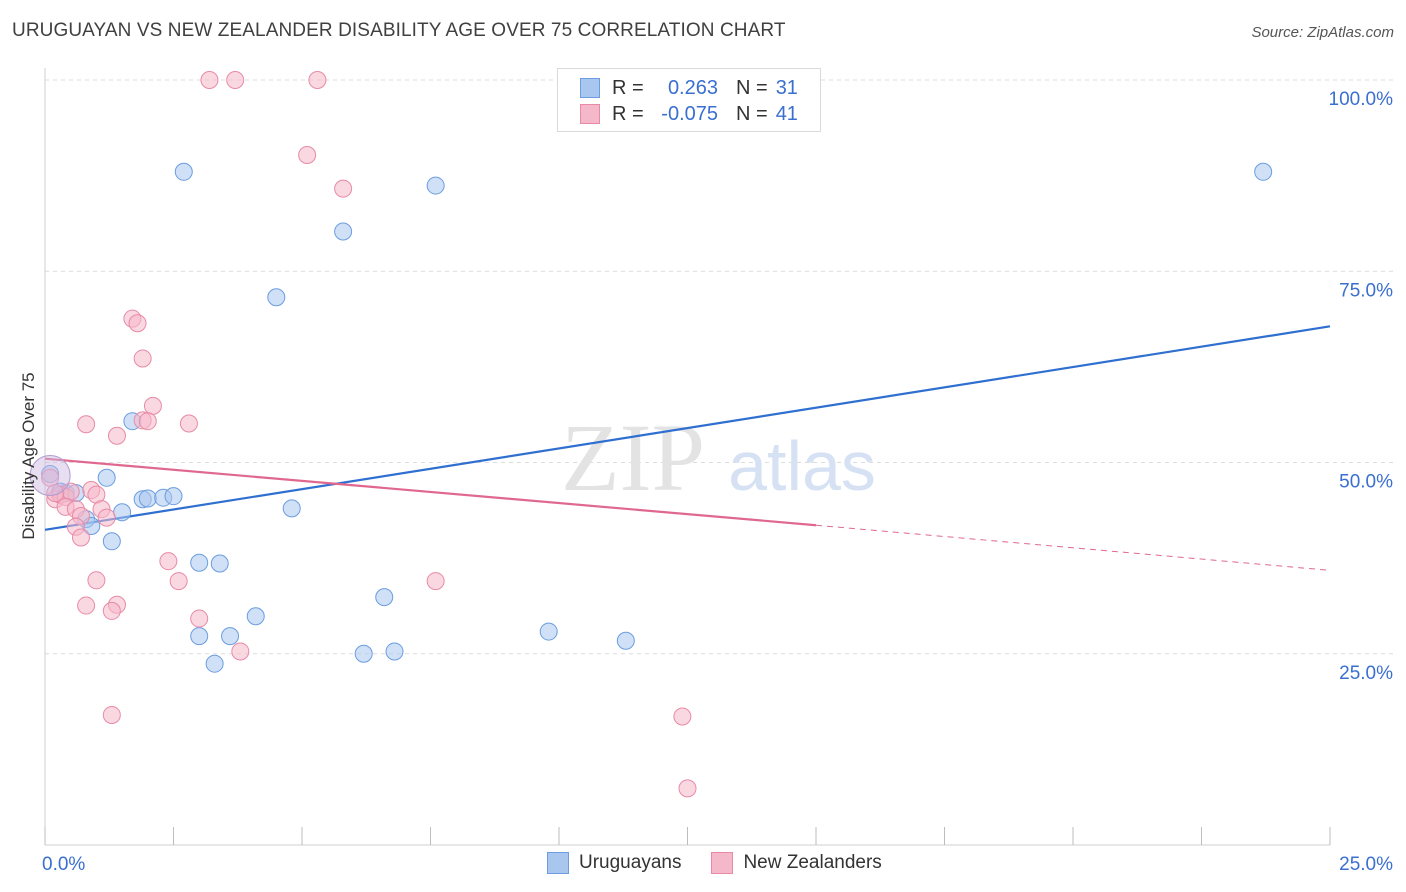 The height and width of the screenshot is (892, 1406). I want to click on legend-row-new-zealanders: R = -0.075 N = 41, so click(689, 114).